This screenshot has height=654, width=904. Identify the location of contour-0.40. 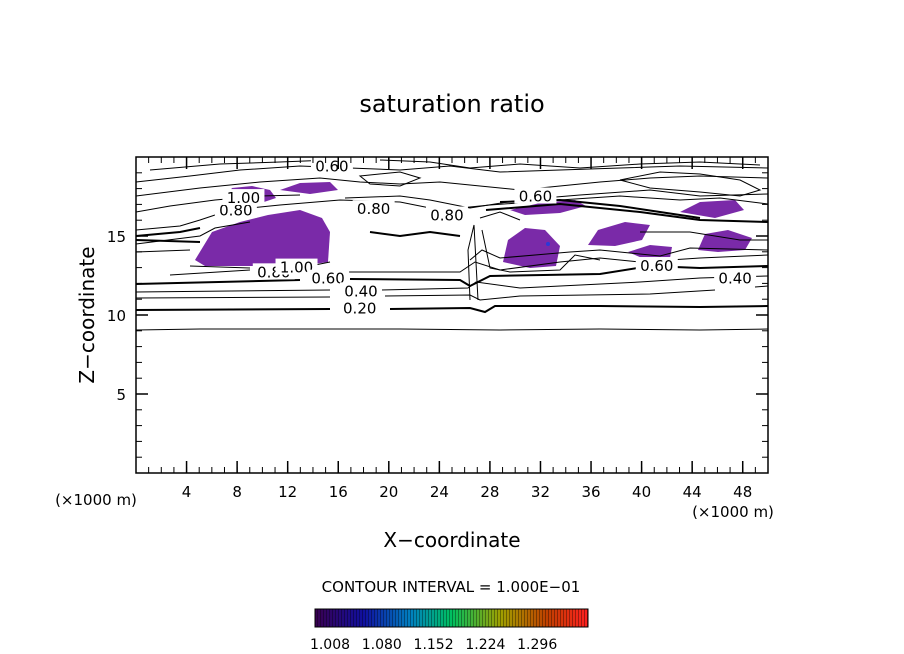
(452, 293).